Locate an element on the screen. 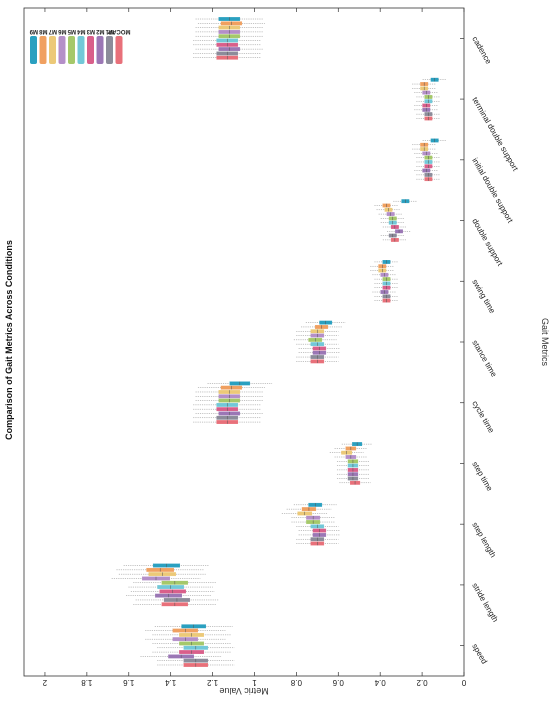 This screenshot has height=702, width=550. legend-label: MOCAP is located at coordinates (119, 31).